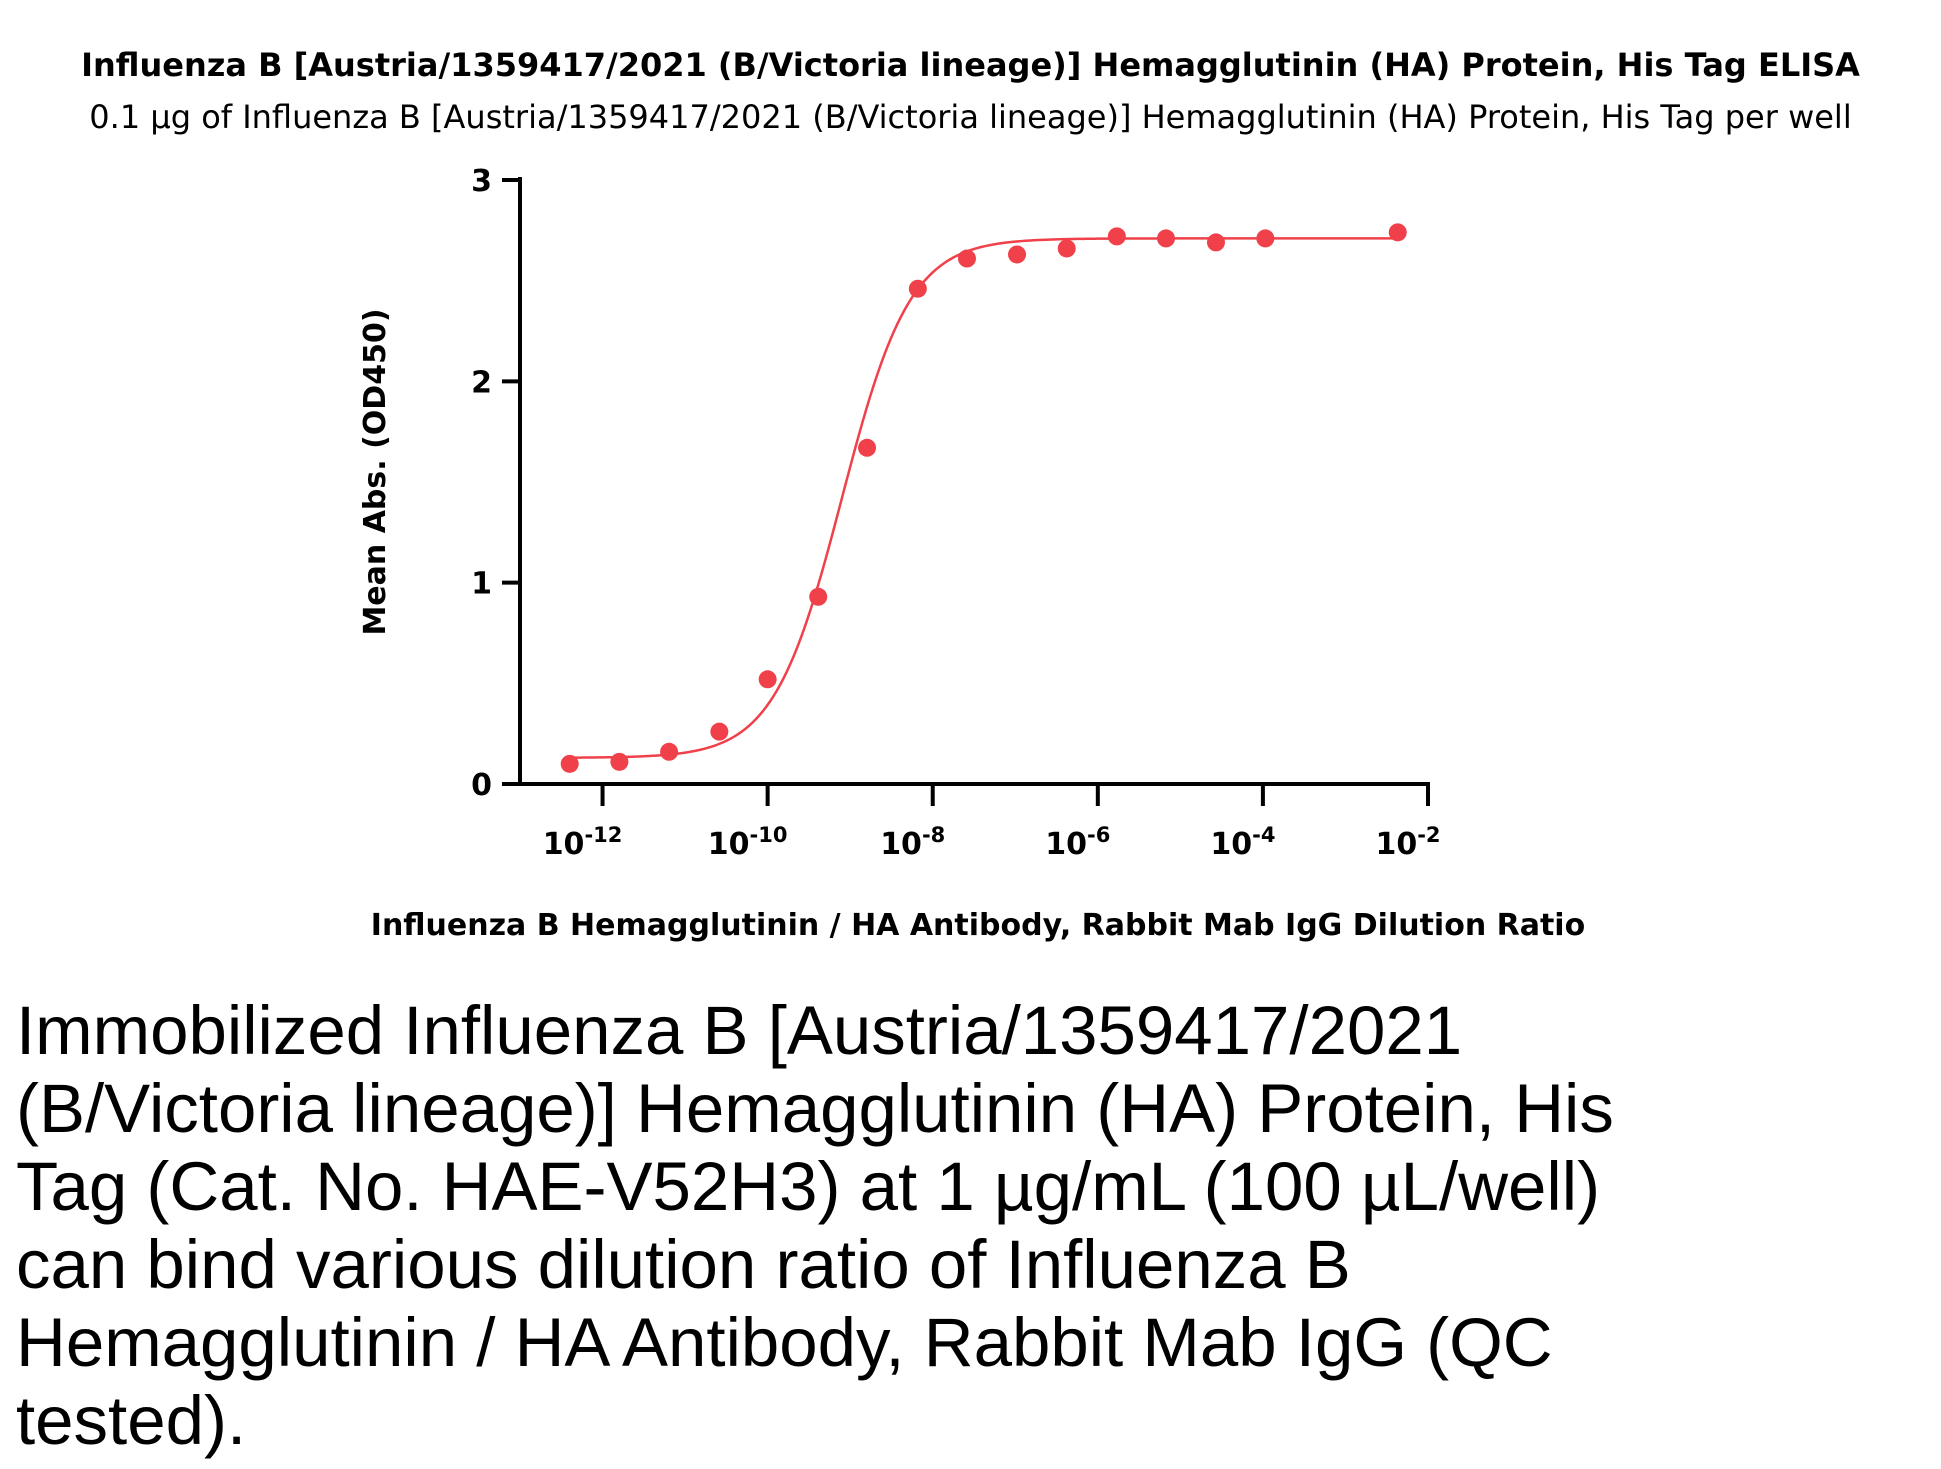 The image size is (1941, 1469). I want to click on y-axis-label: Mean Abs. (OD450), so click(375, 471).